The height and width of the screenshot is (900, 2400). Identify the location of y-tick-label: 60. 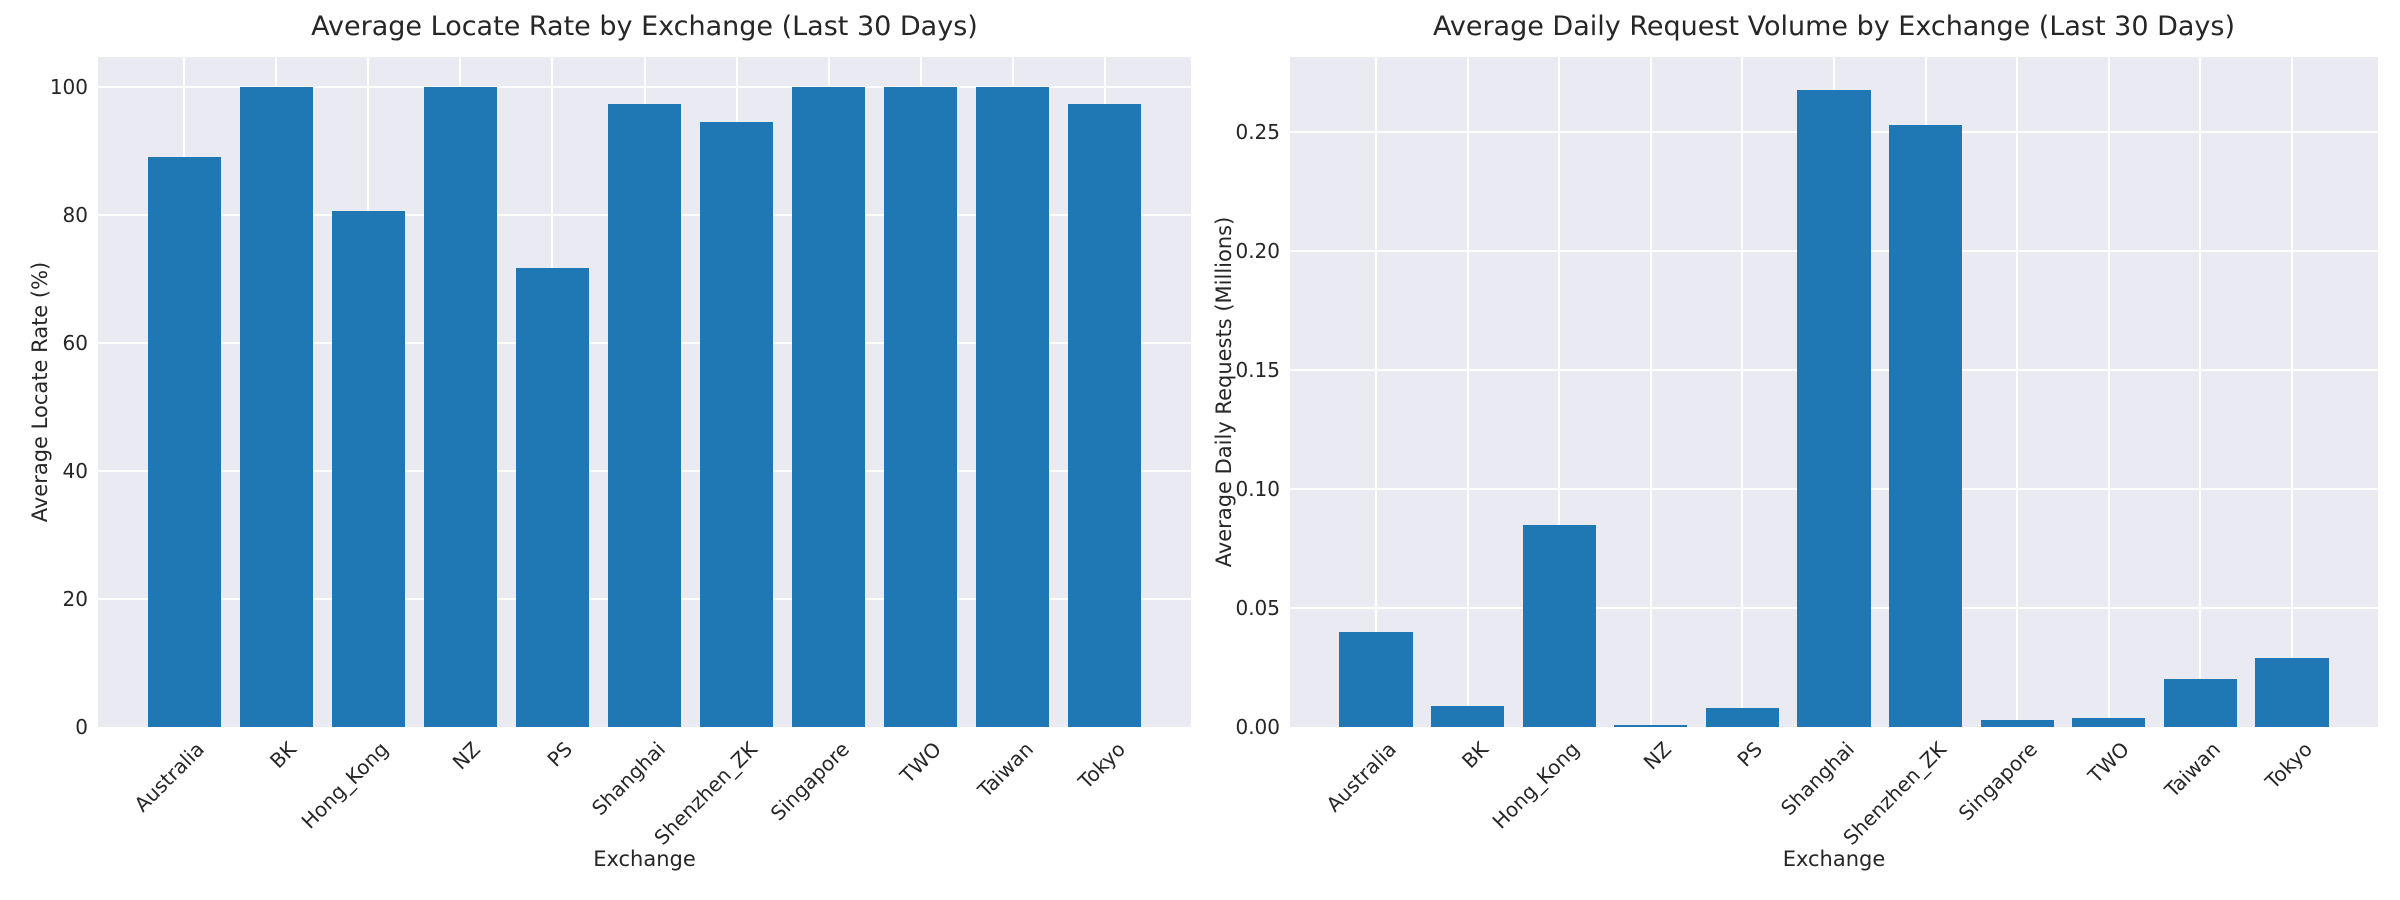
(75, 343).